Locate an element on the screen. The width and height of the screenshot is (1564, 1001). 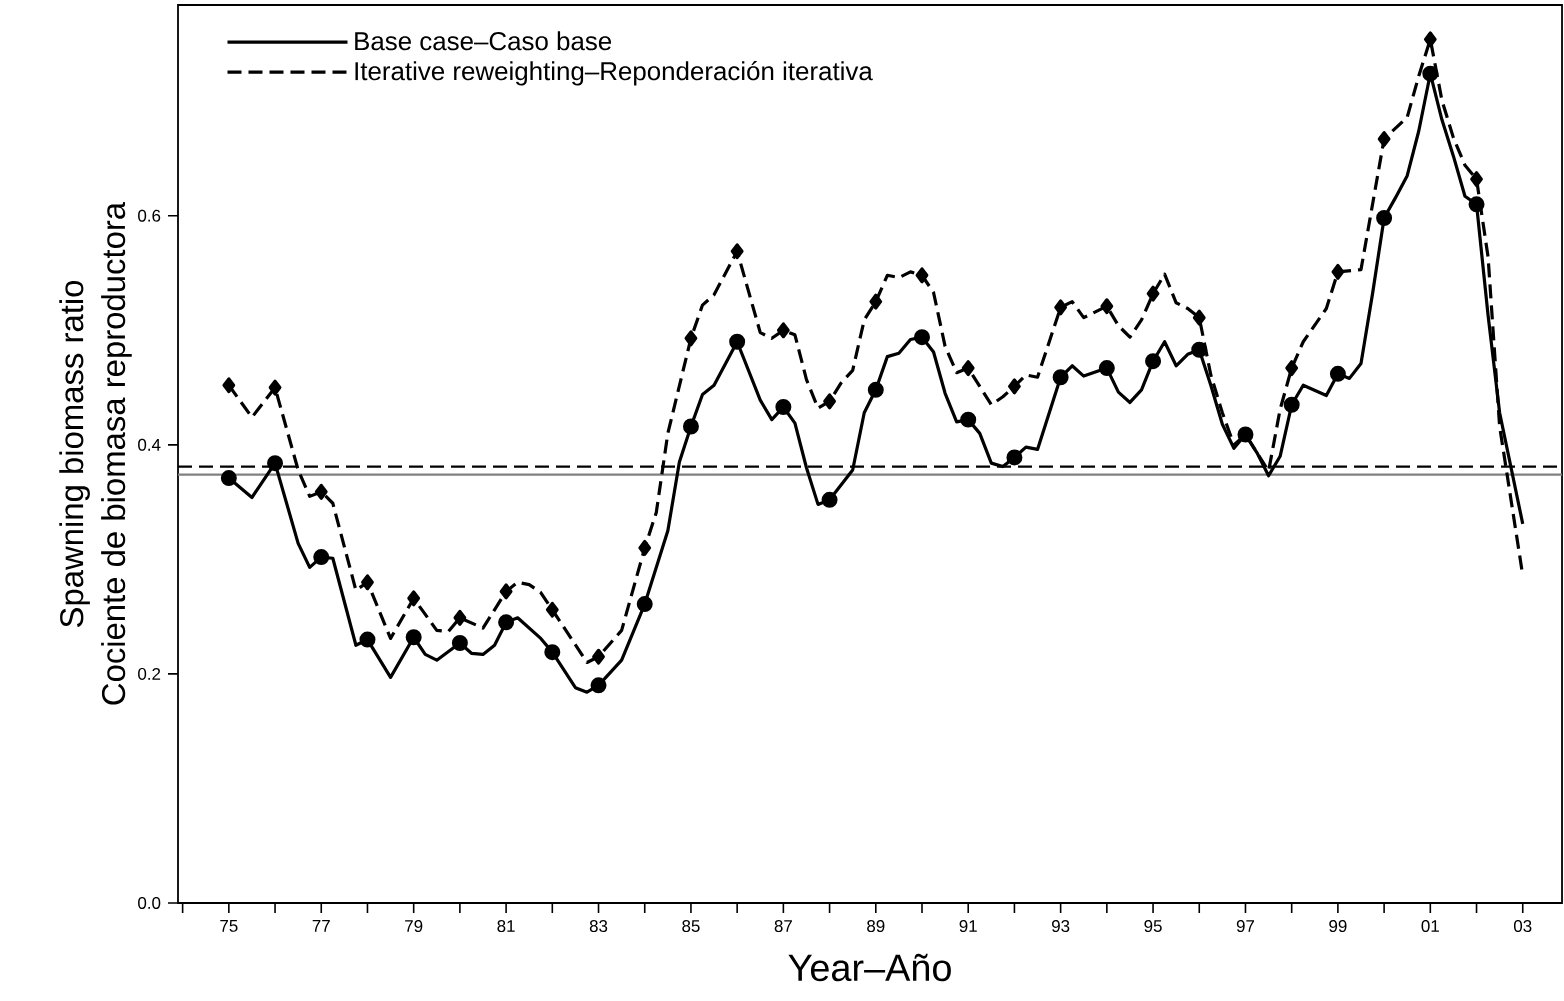
x-tick-label: 99 is located at coordinates (1338, 926).